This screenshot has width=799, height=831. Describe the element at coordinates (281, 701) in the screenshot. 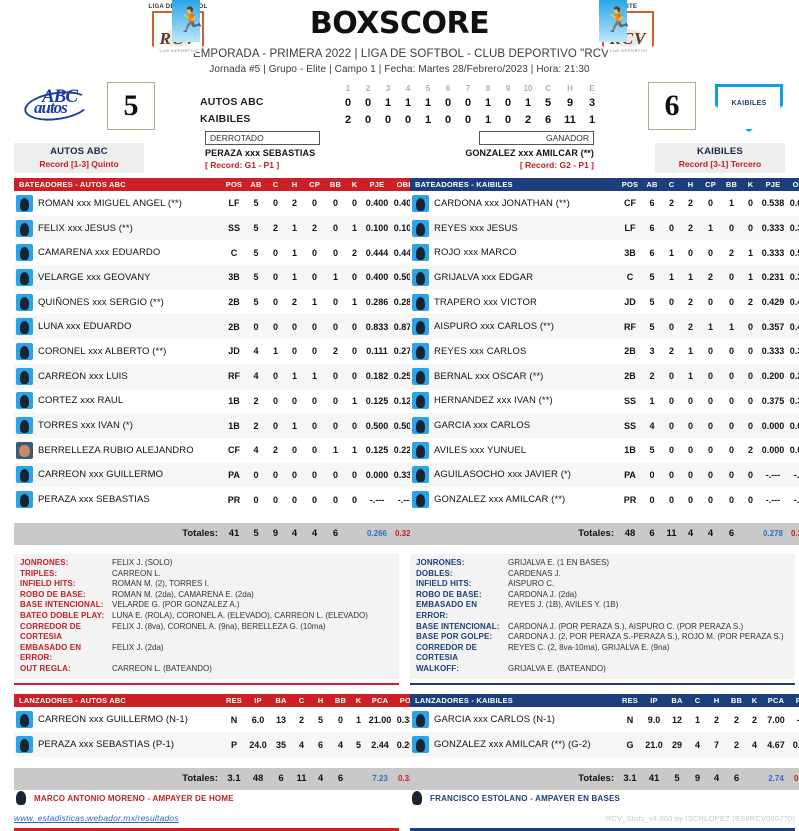

I see `col-ba: BA` at that location.